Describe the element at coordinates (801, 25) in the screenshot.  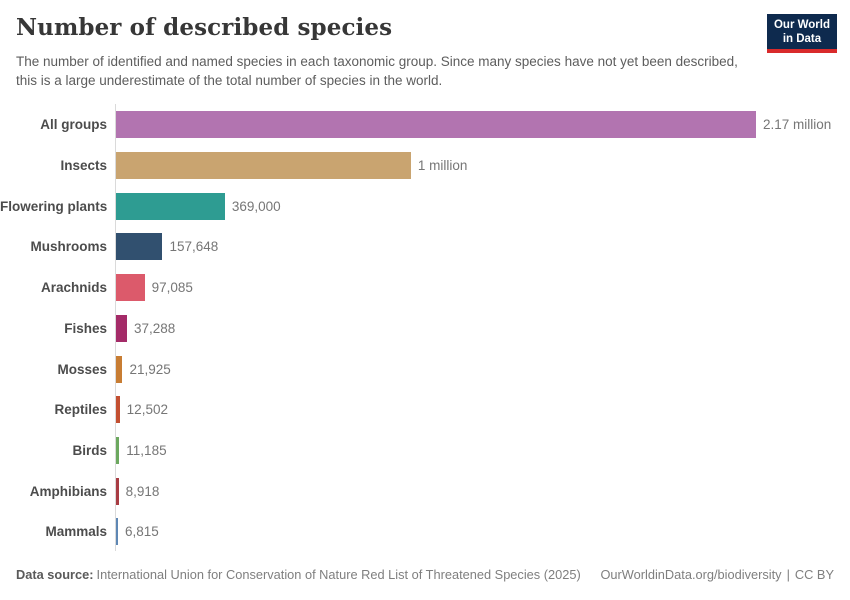
I see `owid-logo-line1: Our World` at that location.